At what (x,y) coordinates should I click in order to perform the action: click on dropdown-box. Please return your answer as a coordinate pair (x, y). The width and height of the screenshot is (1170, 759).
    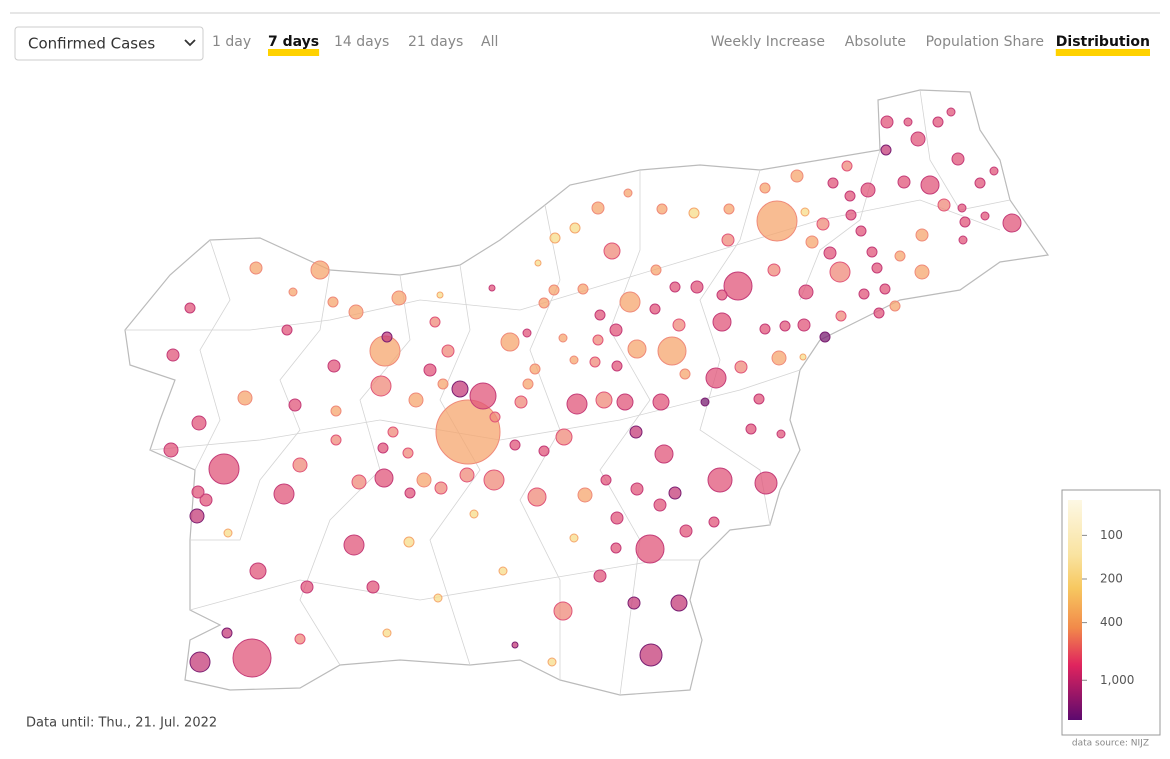
    Looking at the image, I should click on (109, 43).